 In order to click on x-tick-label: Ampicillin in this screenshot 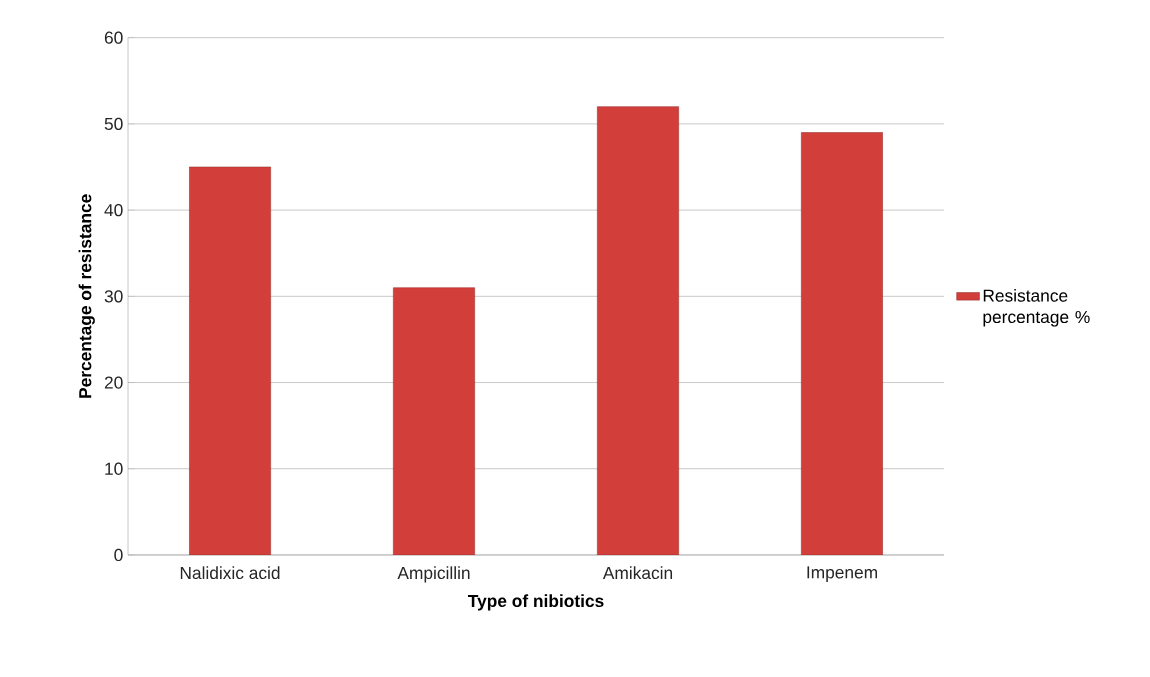, I will do `click(433, 574)`.